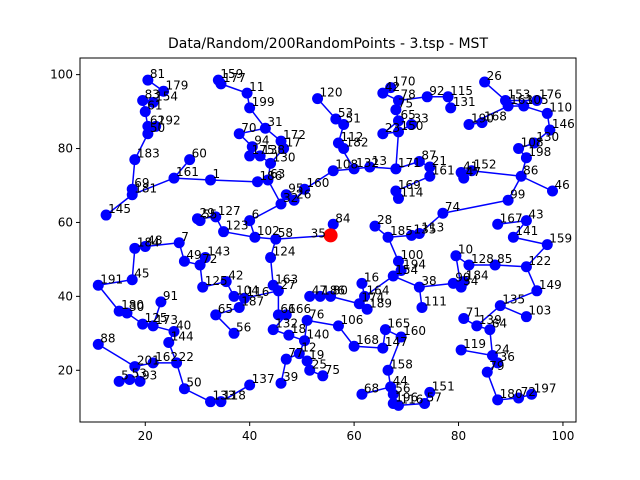 This screenshot has width=640, height=480. What do you see at coordinates (119, 209) in the screenshot?
I see `node-label: 145` at bounding box center [119, 209].